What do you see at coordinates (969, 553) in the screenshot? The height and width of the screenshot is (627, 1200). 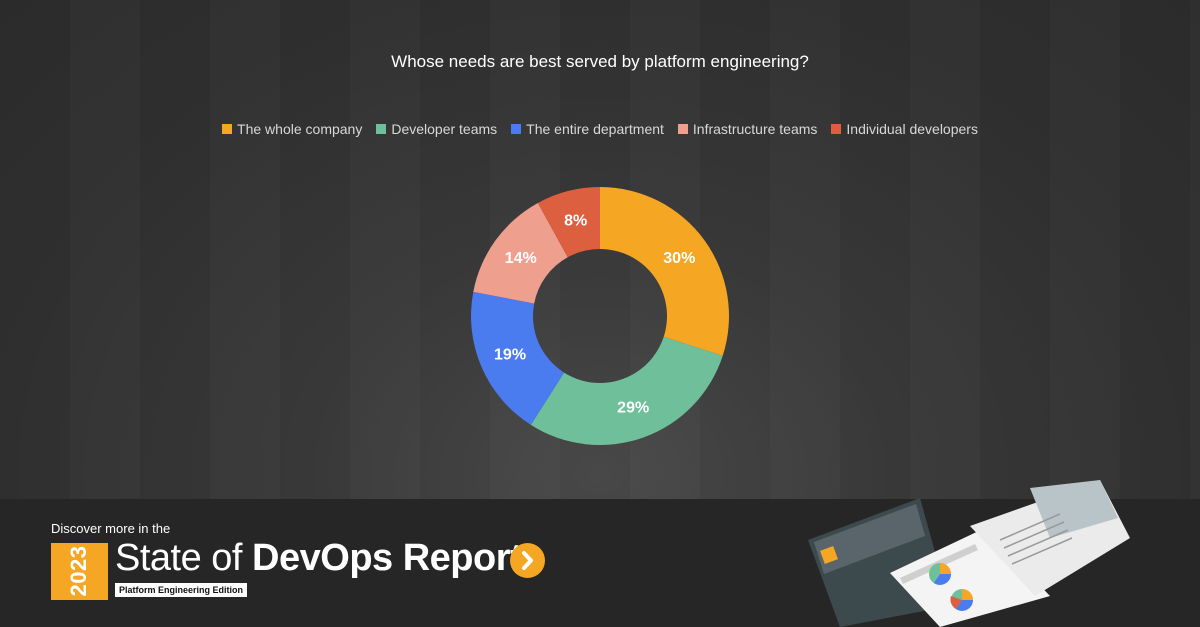 I see `report-book-image` at bounding box center [969, 553].